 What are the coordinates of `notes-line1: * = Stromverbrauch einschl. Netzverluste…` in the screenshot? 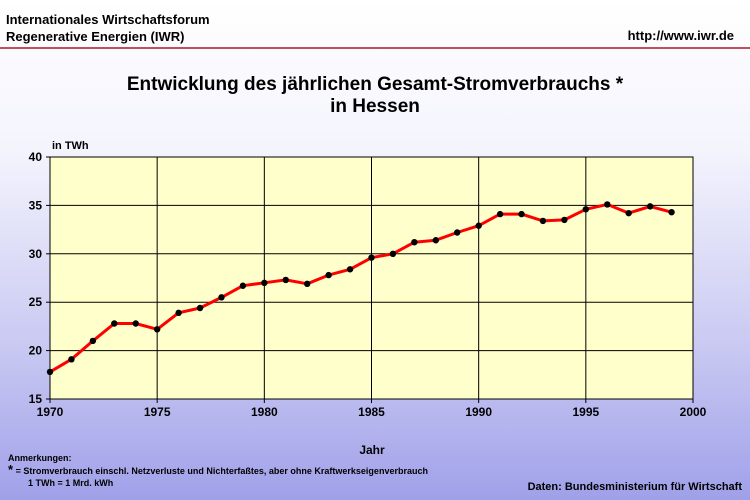 It's located at (218, 469).